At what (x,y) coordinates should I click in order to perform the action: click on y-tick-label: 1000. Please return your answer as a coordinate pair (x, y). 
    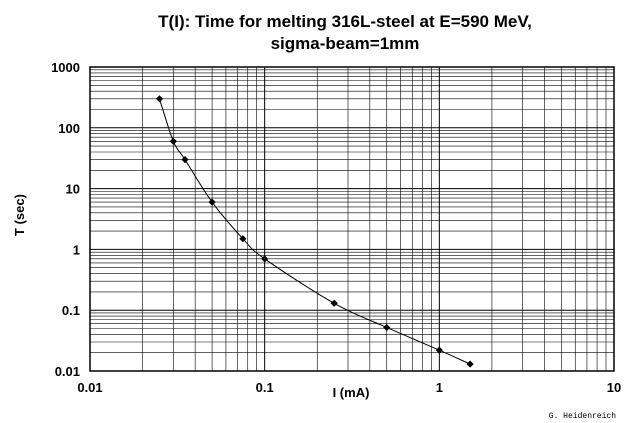
    Looking at the image, I should click on (65, 67).